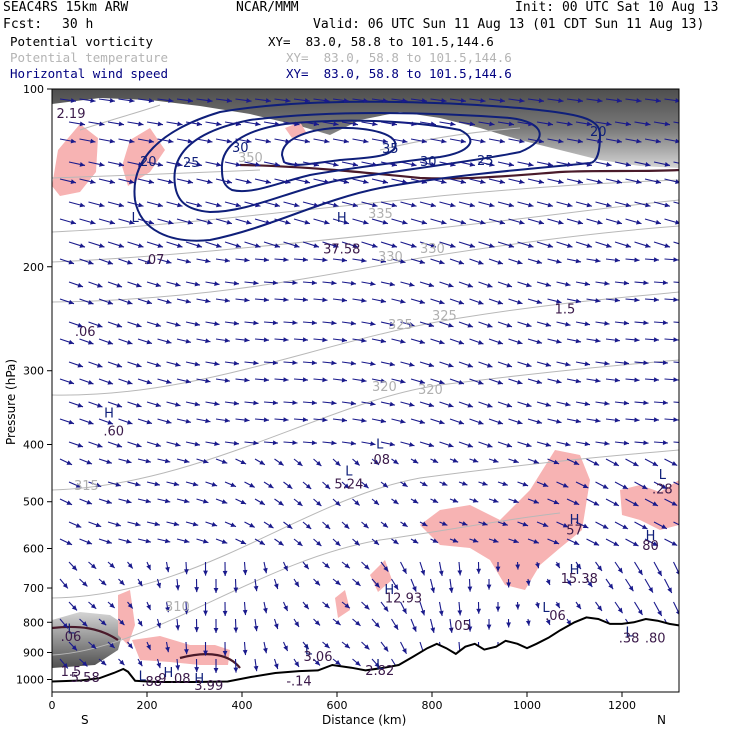  What do you see at coordinates (71, 672) in the screenshot?
I see `pv-value-label: 1.5` at bounding box center [71, 672].